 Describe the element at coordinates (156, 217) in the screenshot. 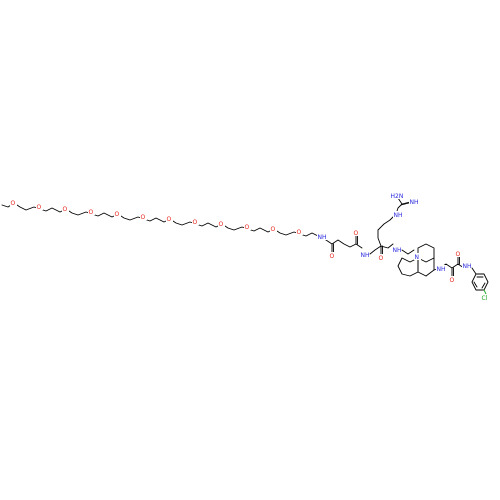

I see `peg-oxygens: O O O O O O O O O O O O` at that location.